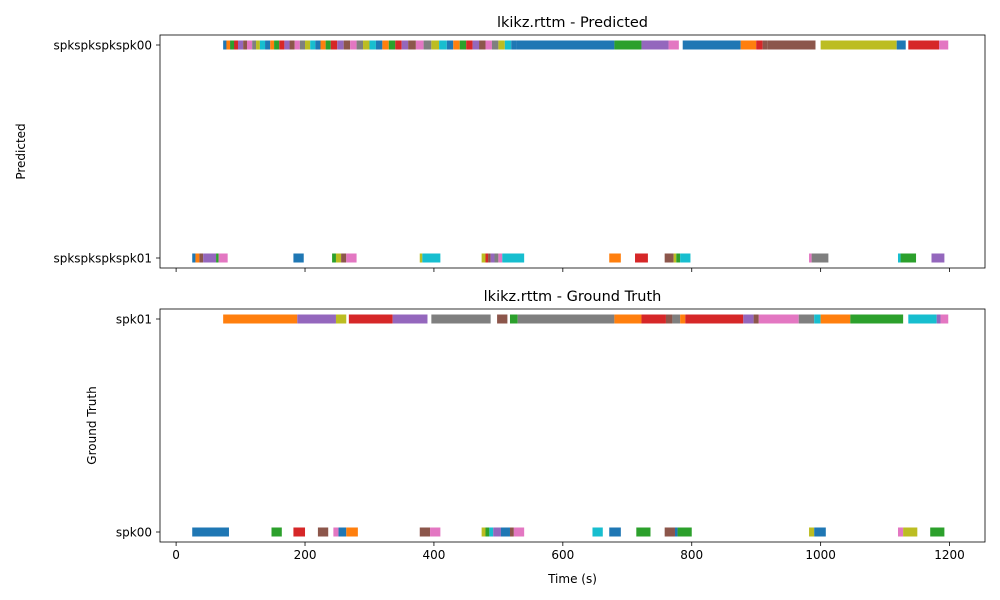 This screenshot has height=600, width=1000. Describe the element at coordinates (573, 297) in the screenshot. I see `ground-truth-title: lkikz.rttm - Ground Truth` at that location.